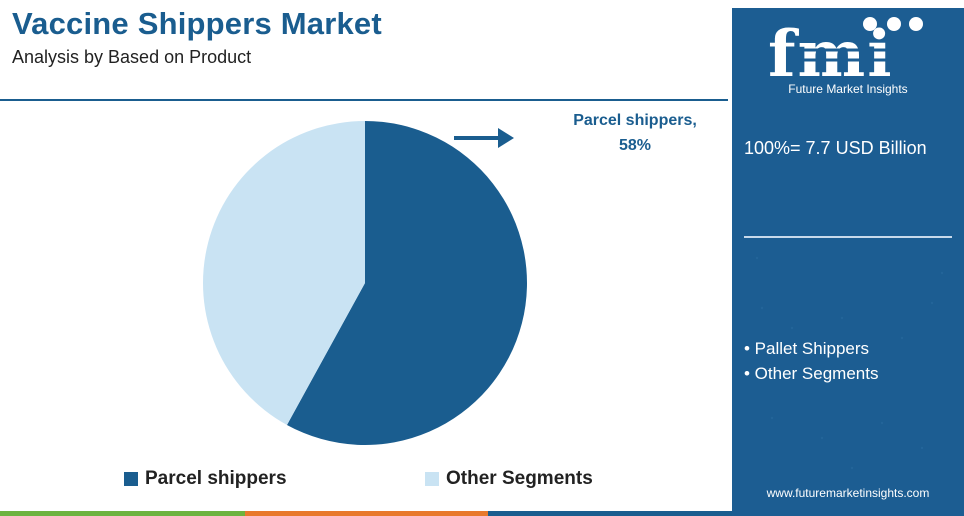 This screenshot has width=964, height=516. I want to click on list-item: • Other Segments, so click(811, 373).